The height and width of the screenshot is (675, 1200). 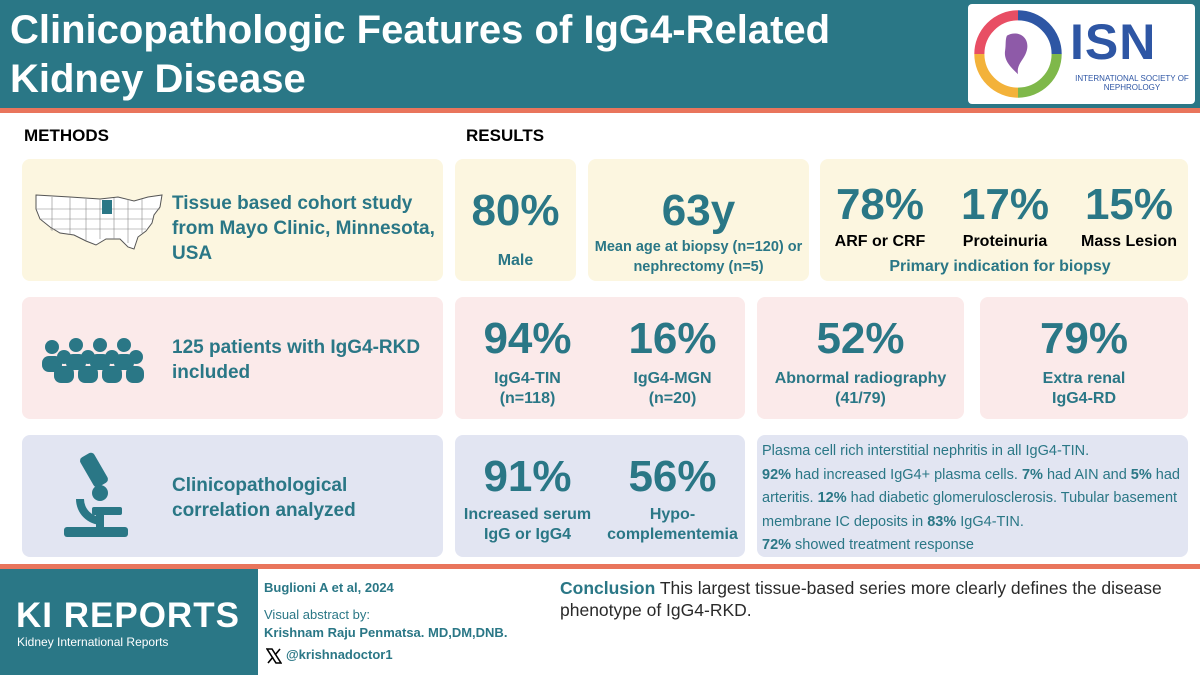 I want to click on result-hypo-label: Hypo-, so click(x=672, y=514).